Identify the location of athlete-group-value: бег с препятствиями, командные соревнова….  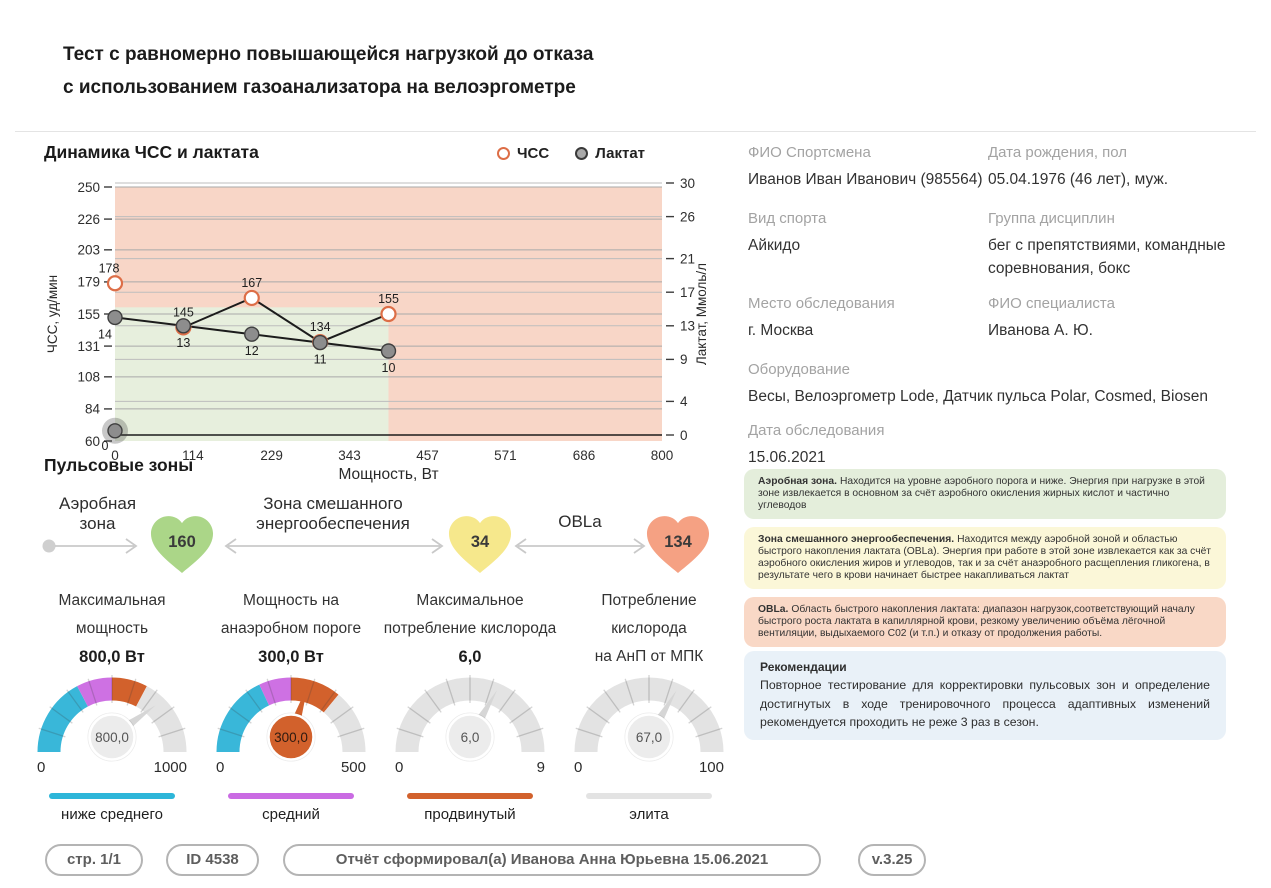
(1107, 257).